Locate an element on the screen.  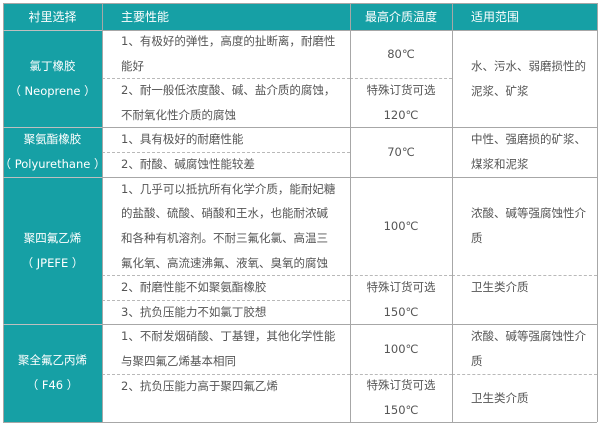
properties-cell: 1、不耐发烟硝酸、丁基锂，其他化学性能 与聚四氟乙烯基本相同 is located at coordinates (226, 349).